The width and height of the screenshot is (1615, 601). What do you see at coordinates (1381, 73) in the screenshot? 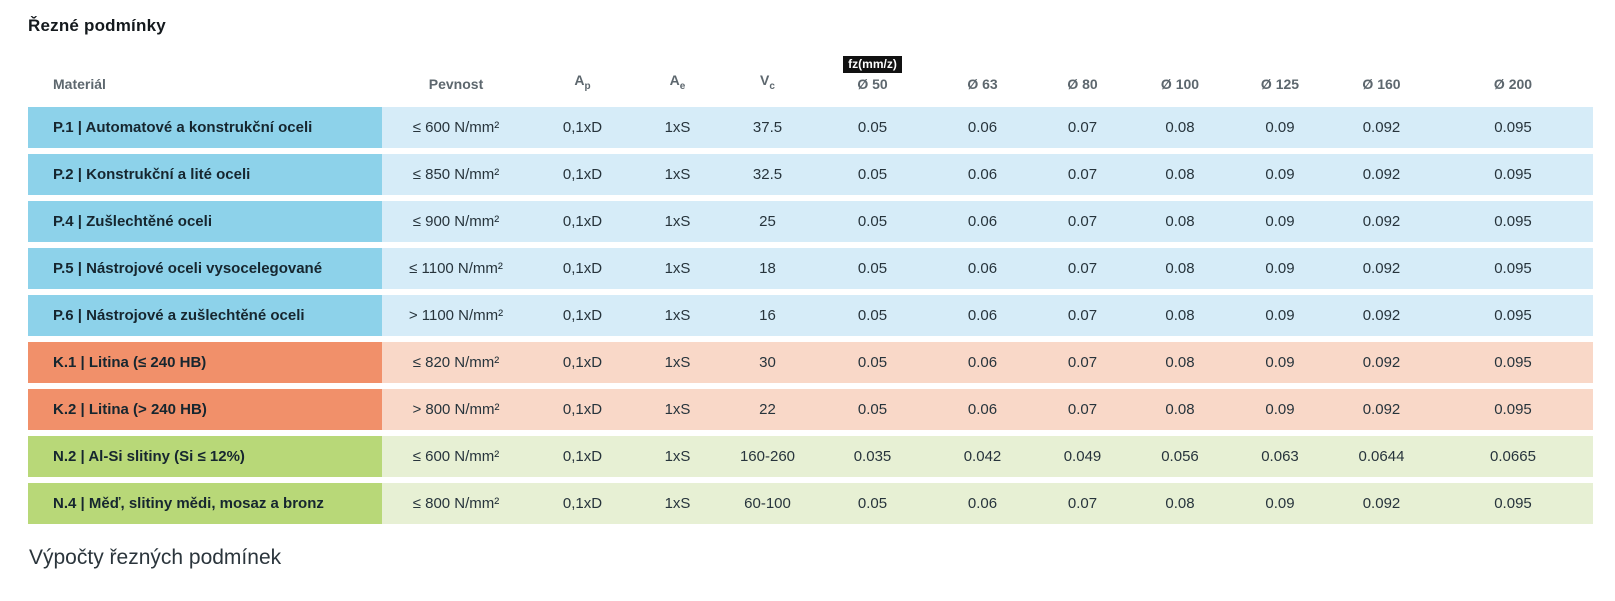
I see `column-header-d160: Ø 160` at bounding box center [1381, 73].